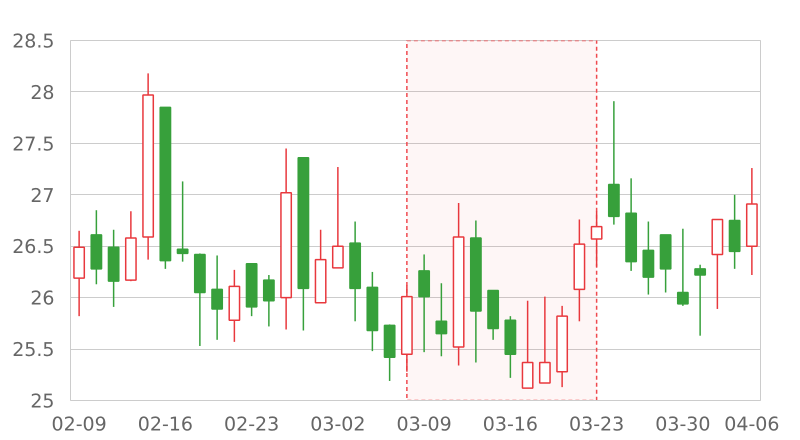 The width and height of the screenshot is (800, 440). Describe the element at coordinates (33, 41) in the screenshot. I see `y-tick-label: 28.5` at that location.